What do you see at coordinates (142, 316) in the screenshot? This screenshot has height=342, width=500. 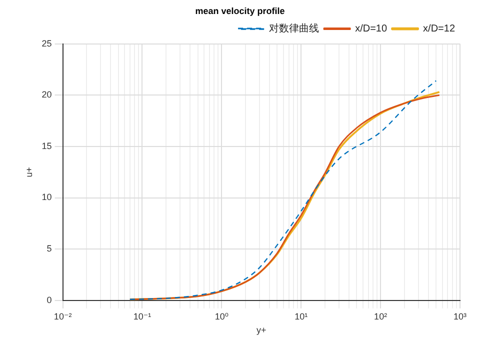 I see `x-tick-label: 10⁻¹` at bounding box center [142, 316].